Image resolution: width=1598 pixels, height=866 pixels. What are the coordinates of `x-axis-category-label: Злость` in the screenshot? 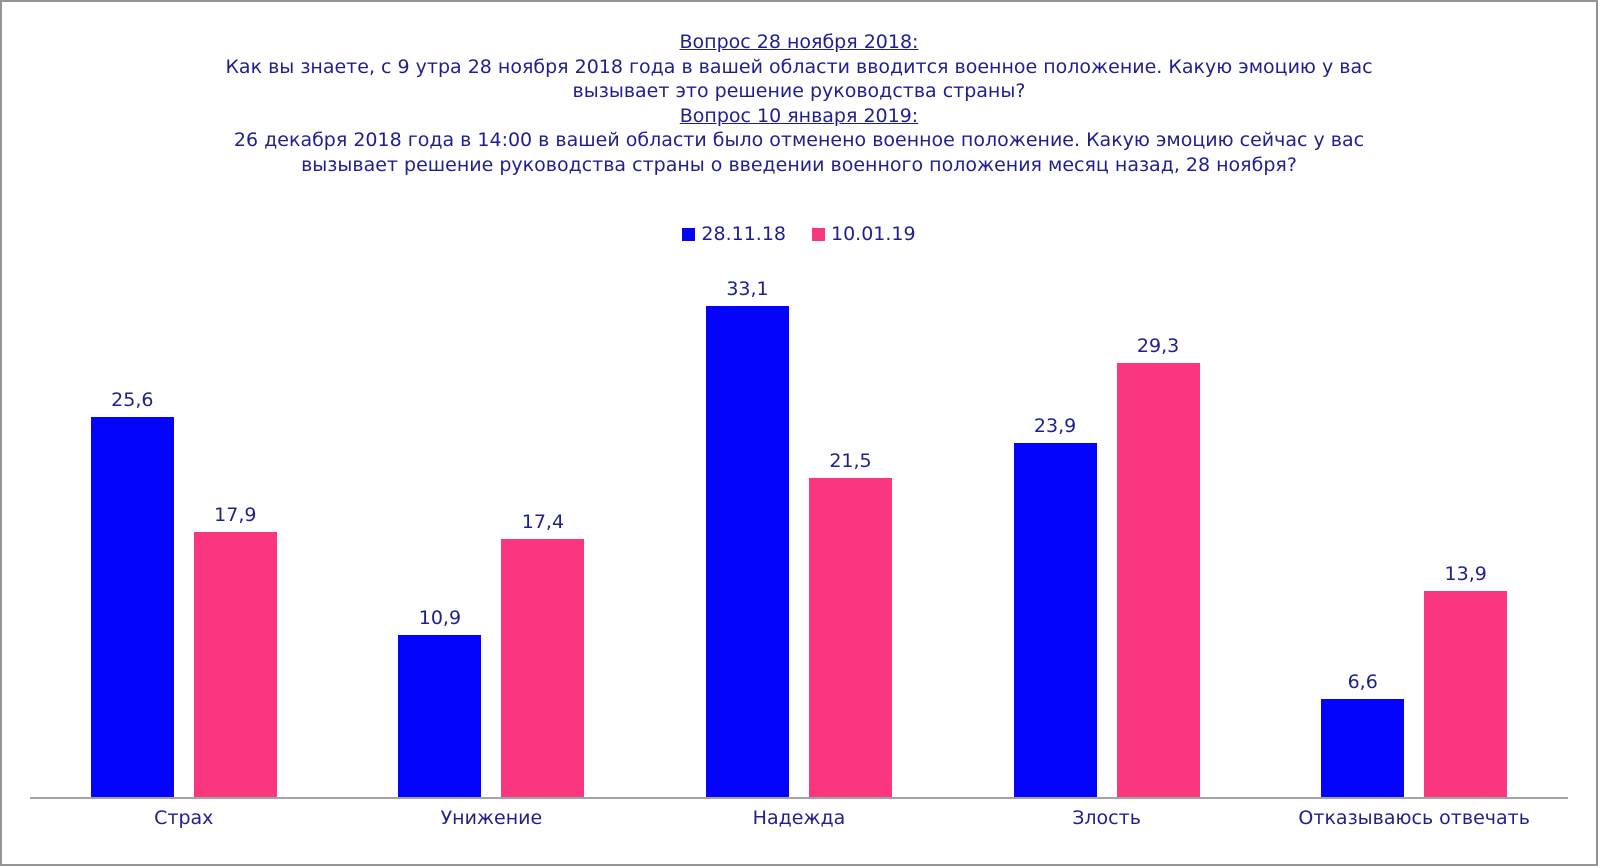 It's located at (1106, 818).